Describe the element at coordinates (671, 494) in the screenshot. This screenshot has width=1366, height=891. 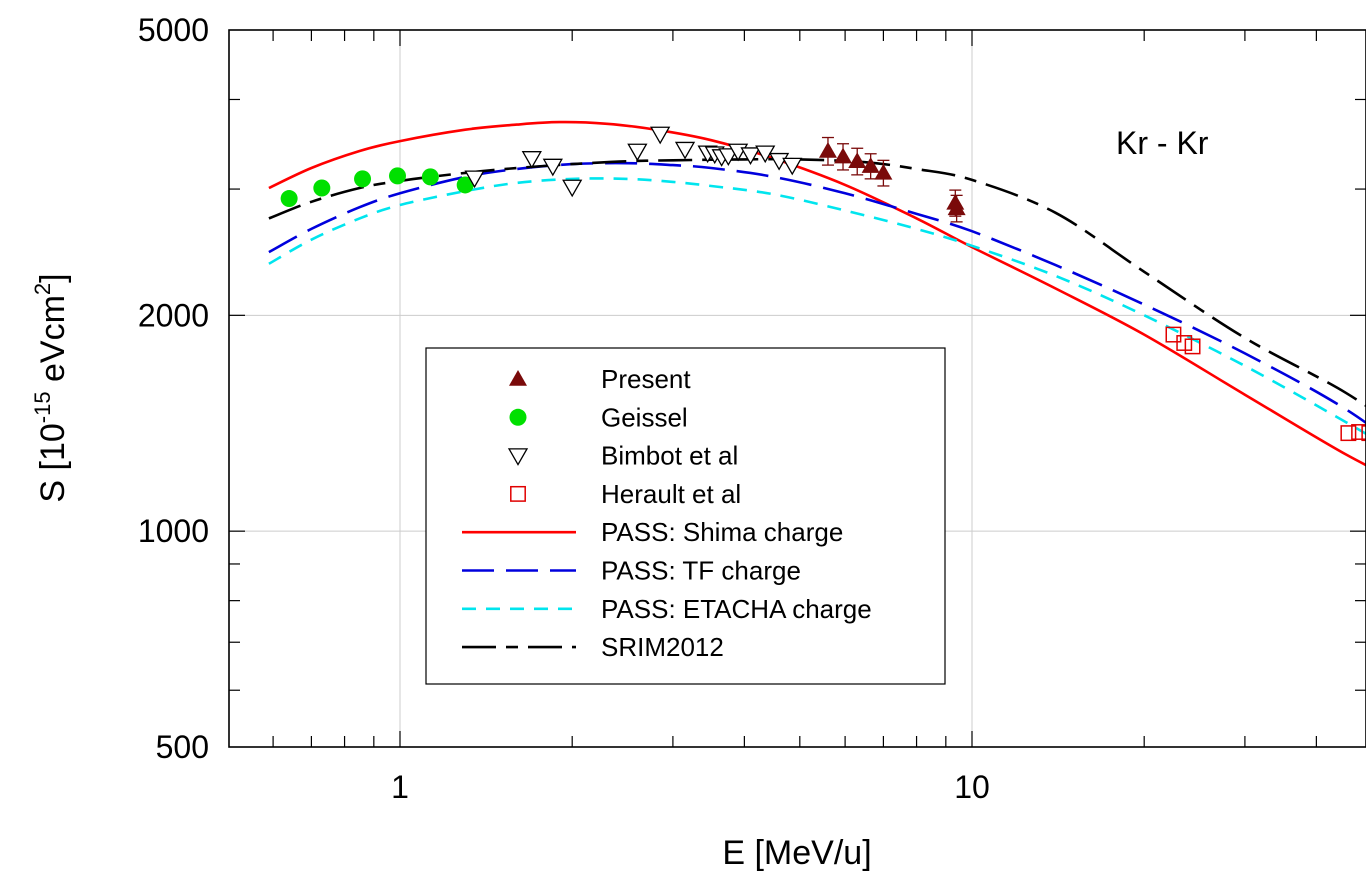
I see `legend-label-herault-et-al: Herault et al` at that location.